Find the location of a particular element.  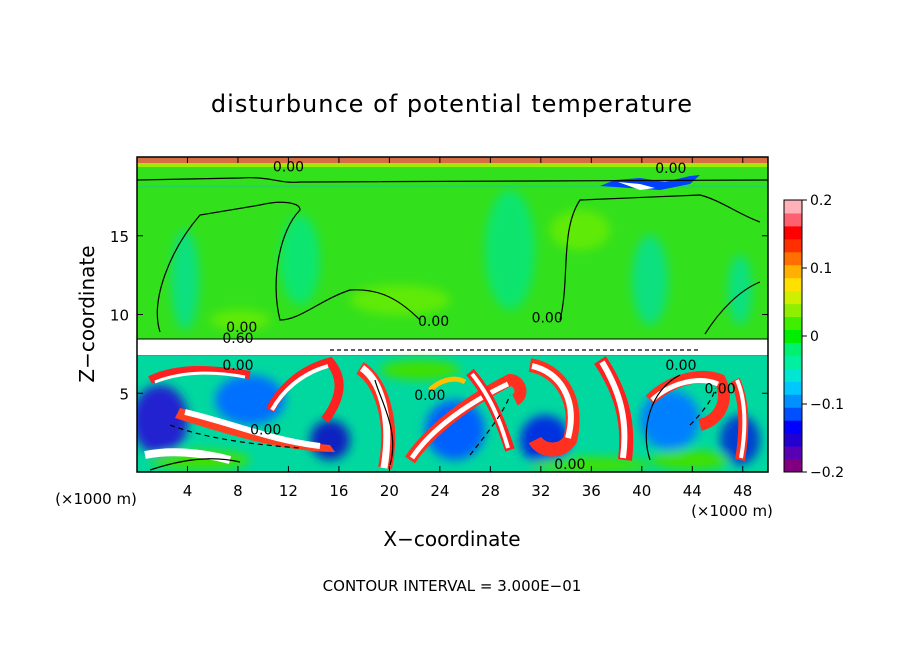

upper-stripe is located at coordinates (452, 186).